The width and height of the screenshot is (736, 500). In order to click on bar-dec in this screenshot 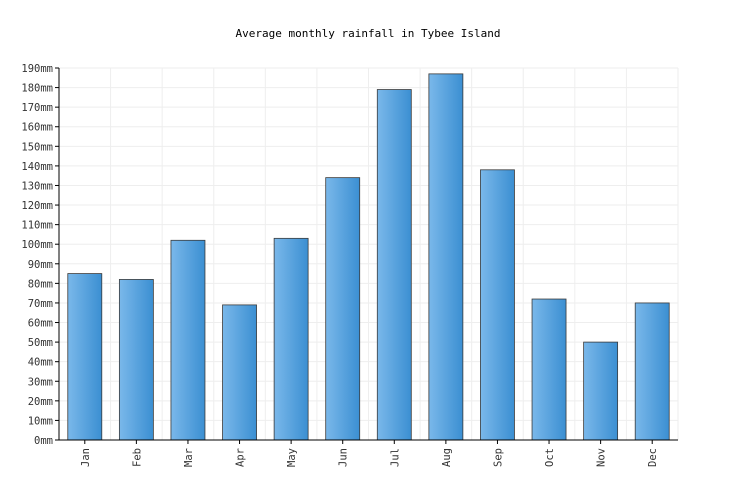, I will do `click(652, 371)`.